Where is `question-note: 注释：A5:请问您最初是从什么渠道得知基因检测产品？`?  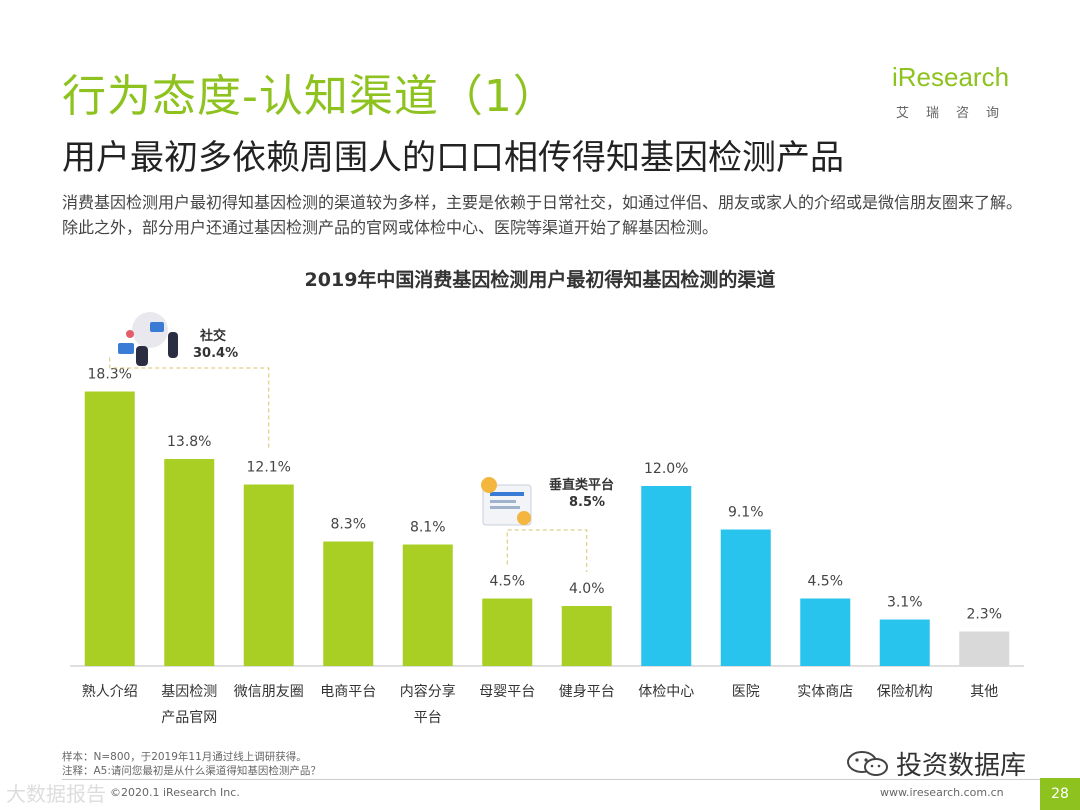
question-note: 注释：A5:请问您最初是从什么渠道得知基因检测产品？ is located at coordinates (191, 771).